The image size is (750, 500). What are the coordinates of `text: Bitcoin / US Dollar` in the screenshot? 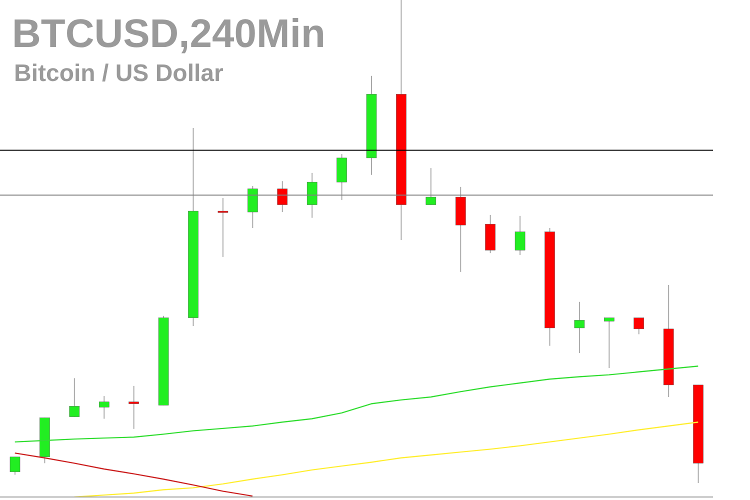 It's located at (119, 73).